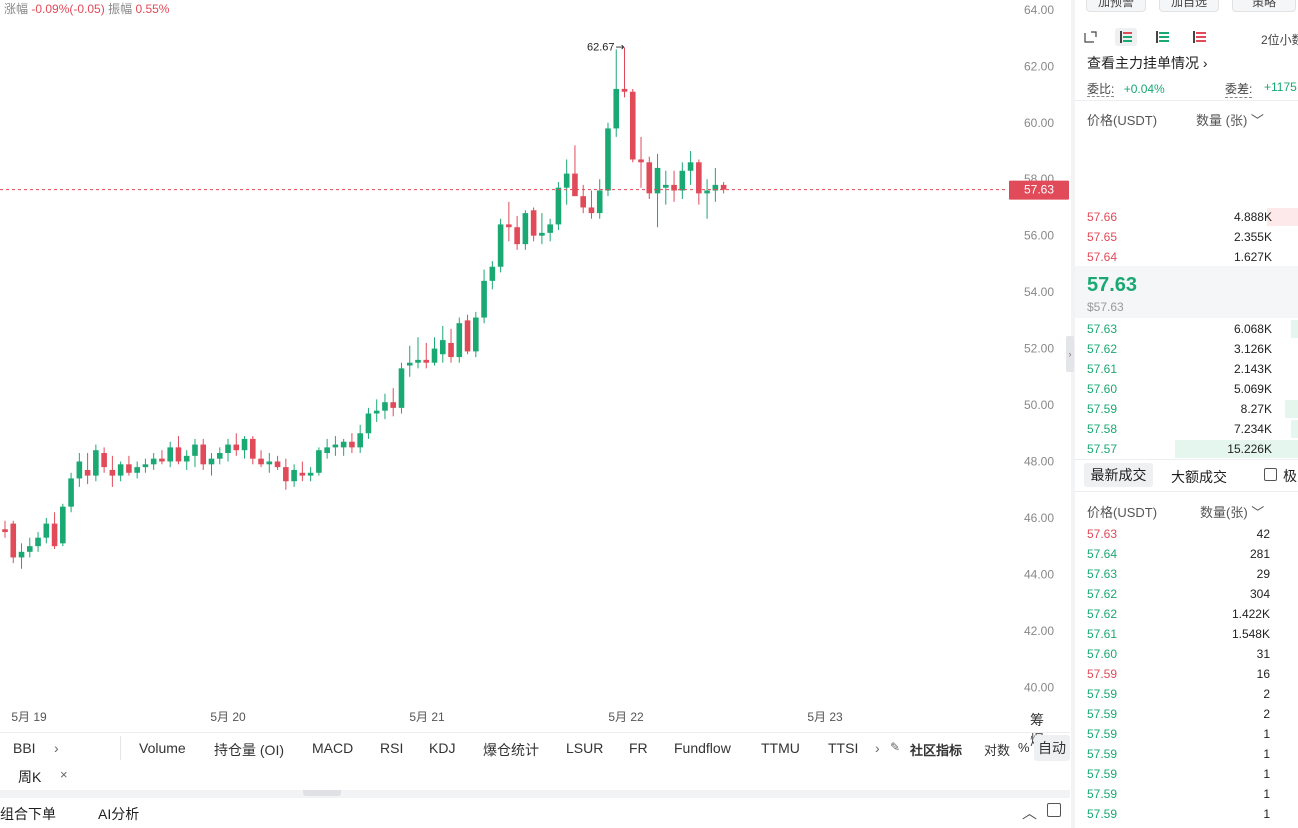 This screenshot has height=828, width=1298. I want to click on ask-price: 57.66, so click(1102, 217).